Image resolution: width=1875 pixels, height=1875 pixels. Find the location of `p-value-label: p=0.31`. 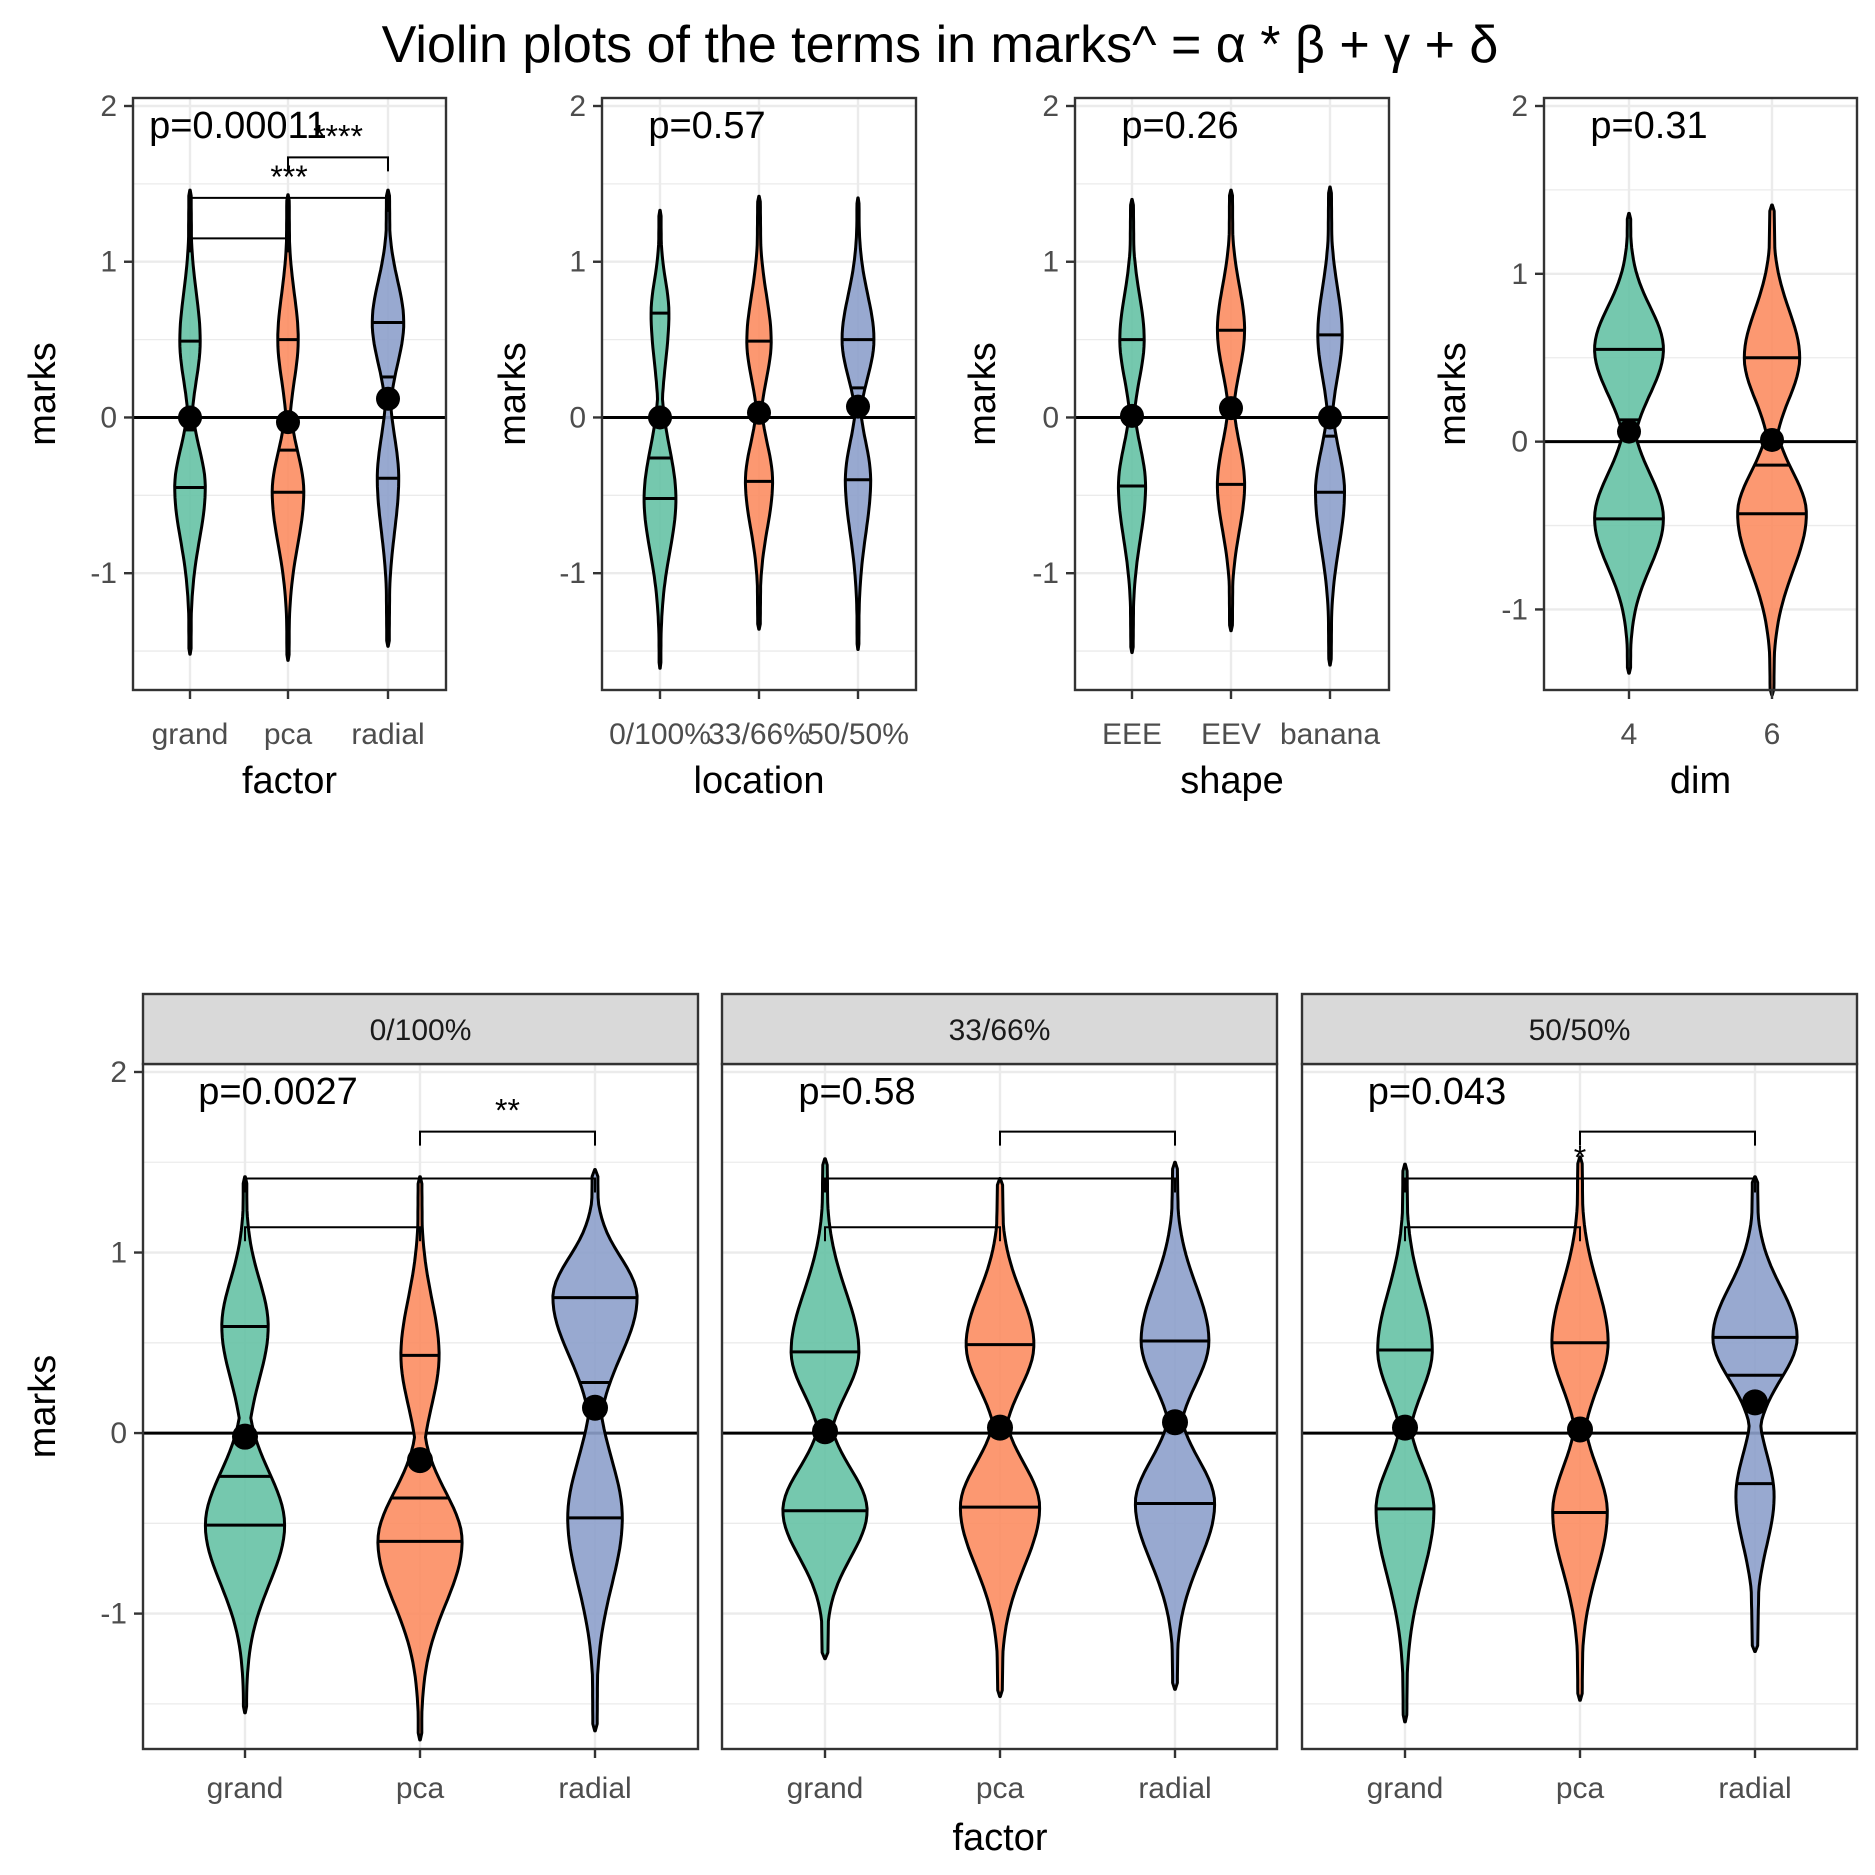

p-value-label: p=0.31 is located at coordinates (1648, 126).